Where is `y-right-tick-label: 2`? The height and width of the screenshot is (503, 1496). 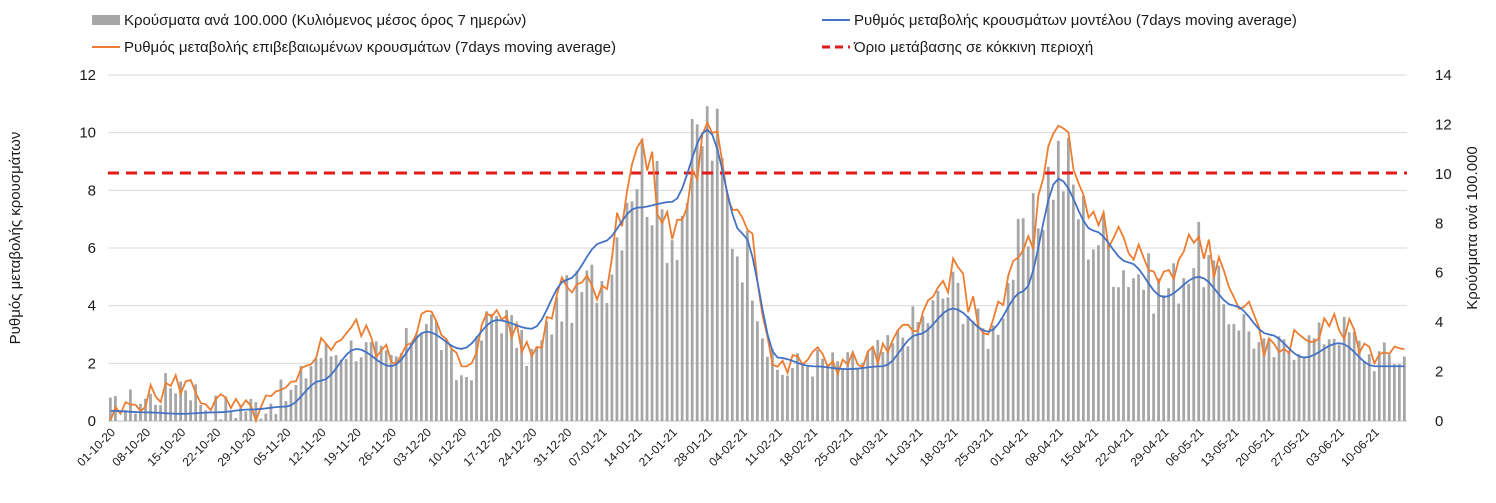
y-right-tick-label: 2 is located at coordinates (1439, 372).